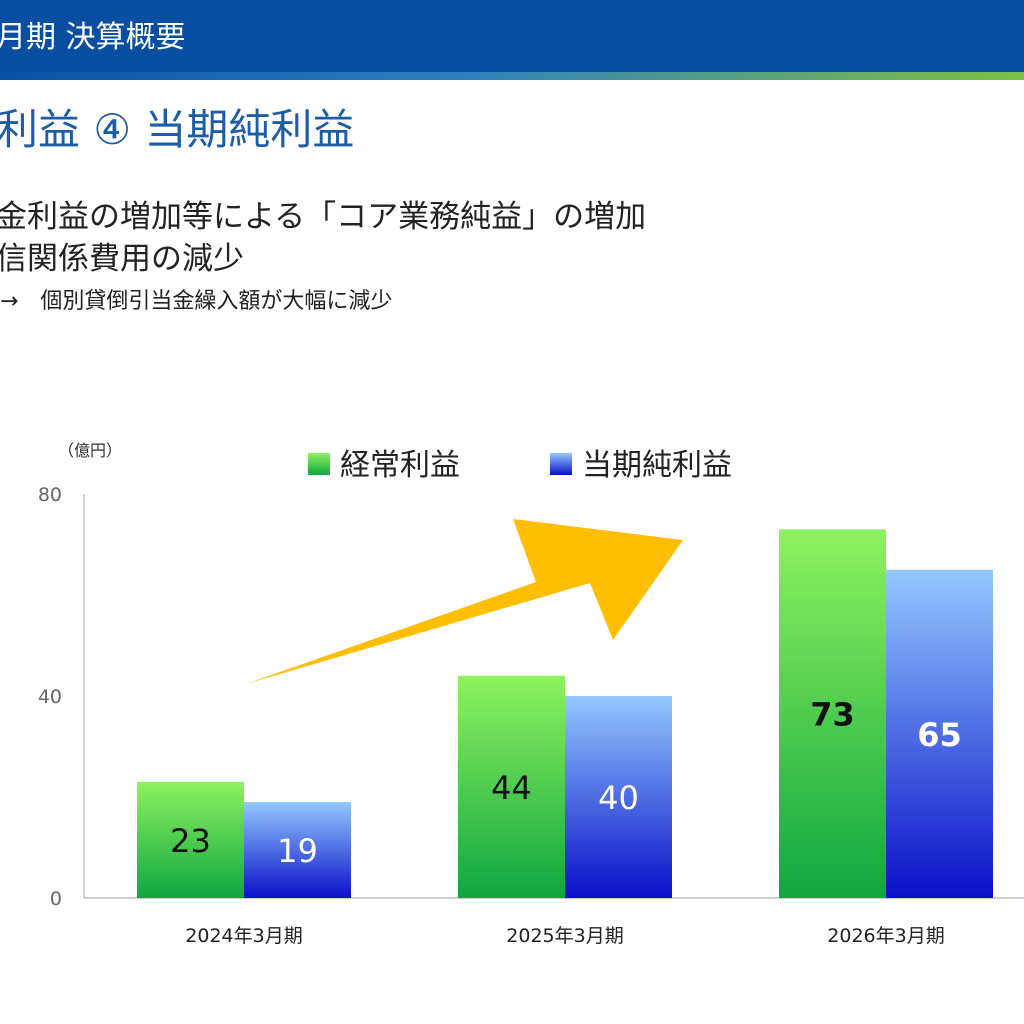  What do you see at coordinates (177, 129) in the screenshot?
I see `section-title: 利益 ④ 当期純利益` at bounding box center [177, 129].